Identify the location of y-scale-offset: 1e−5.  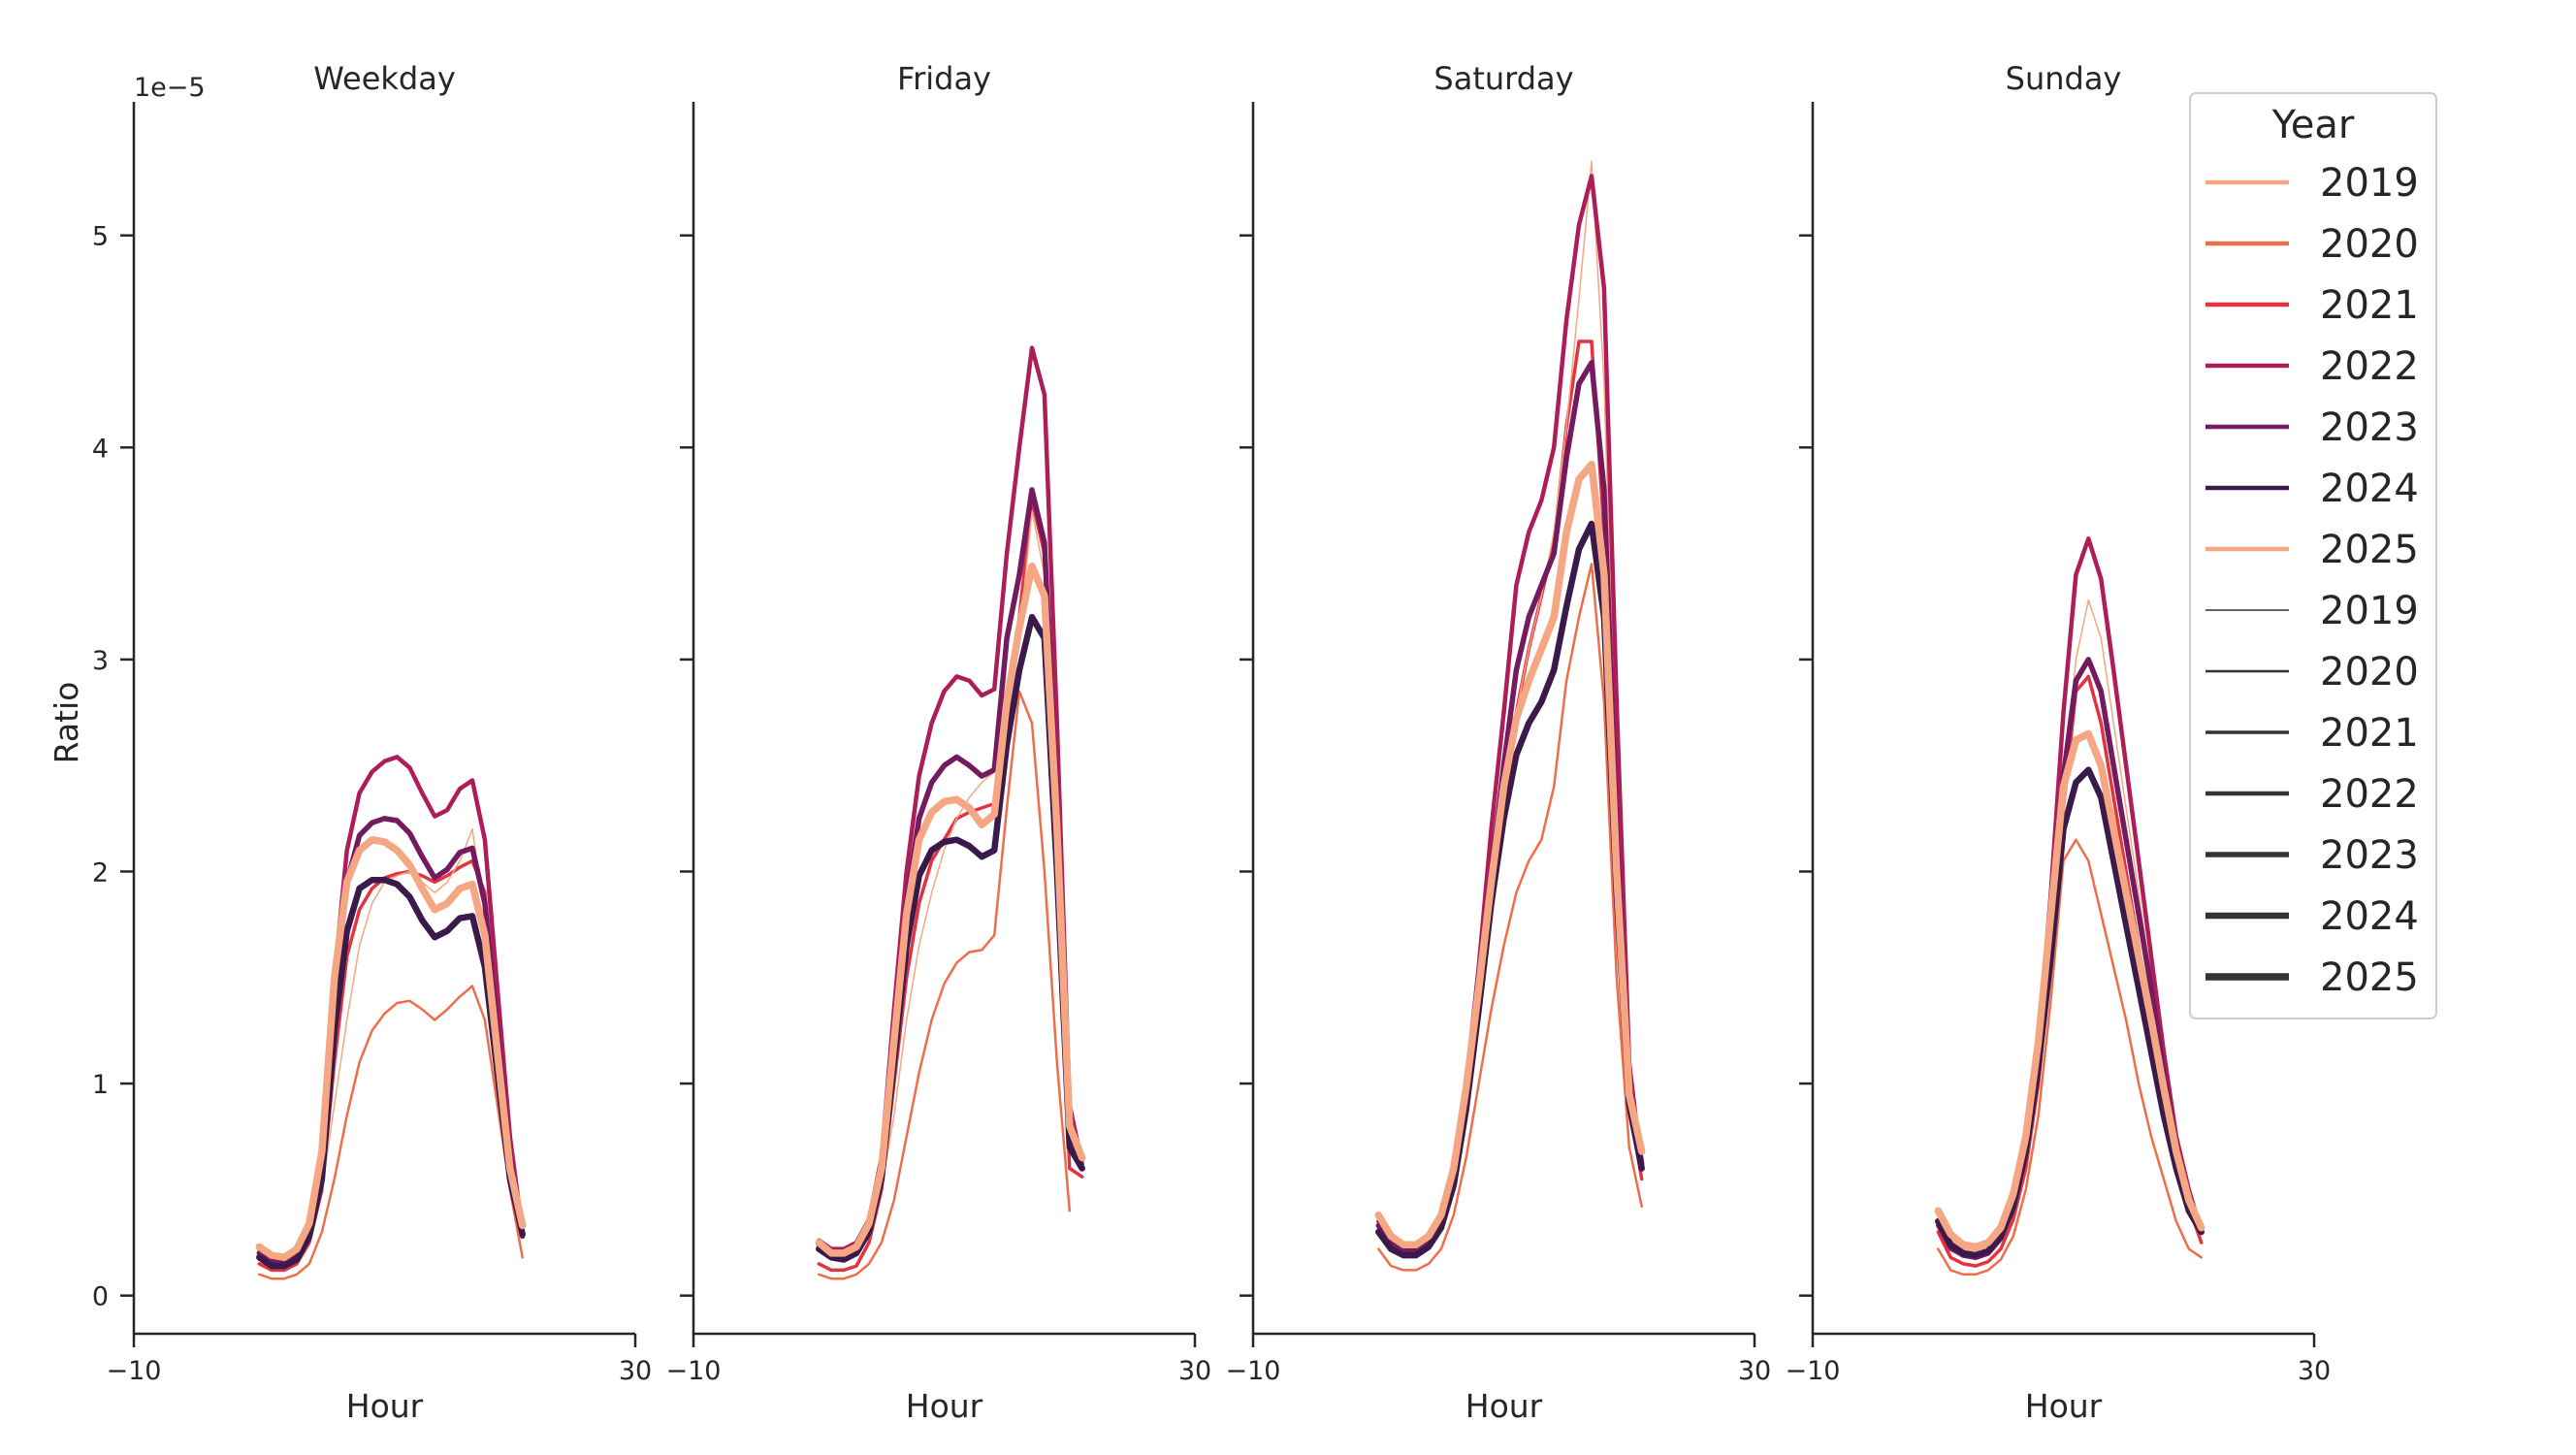
(170, 88).